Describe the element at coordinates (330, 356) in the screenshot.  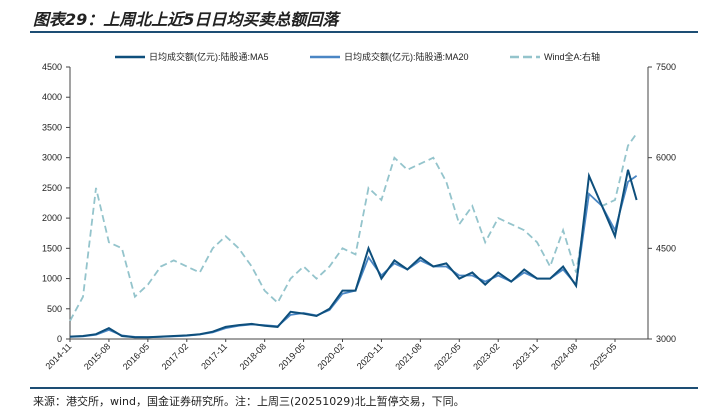
I see `x-tick-label: 2020-02` at that location.